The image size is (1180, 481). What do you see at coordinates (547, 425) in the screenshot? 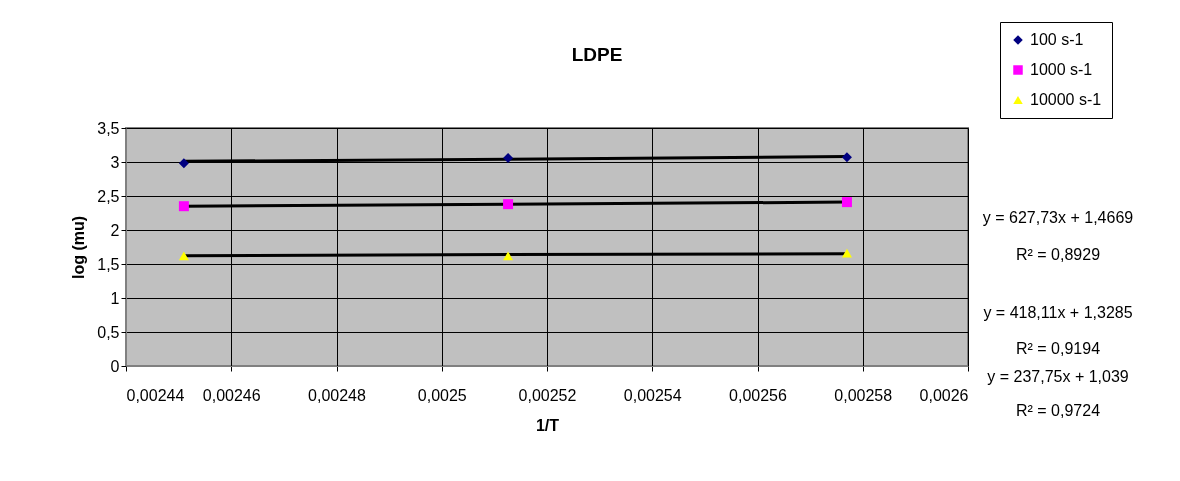
I see `x-axis-title: 1/T` at bounding box center [547, 425].